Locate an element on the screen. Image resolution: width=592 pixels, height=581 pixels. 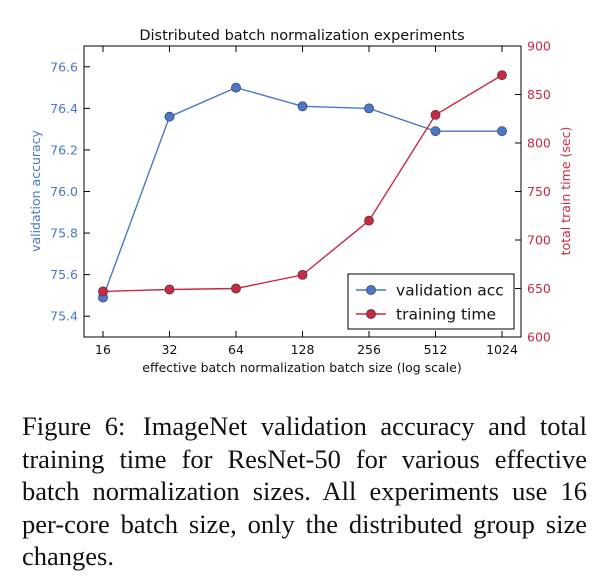
left-tick-label: 75.4 is located at coordinates (64, 316).